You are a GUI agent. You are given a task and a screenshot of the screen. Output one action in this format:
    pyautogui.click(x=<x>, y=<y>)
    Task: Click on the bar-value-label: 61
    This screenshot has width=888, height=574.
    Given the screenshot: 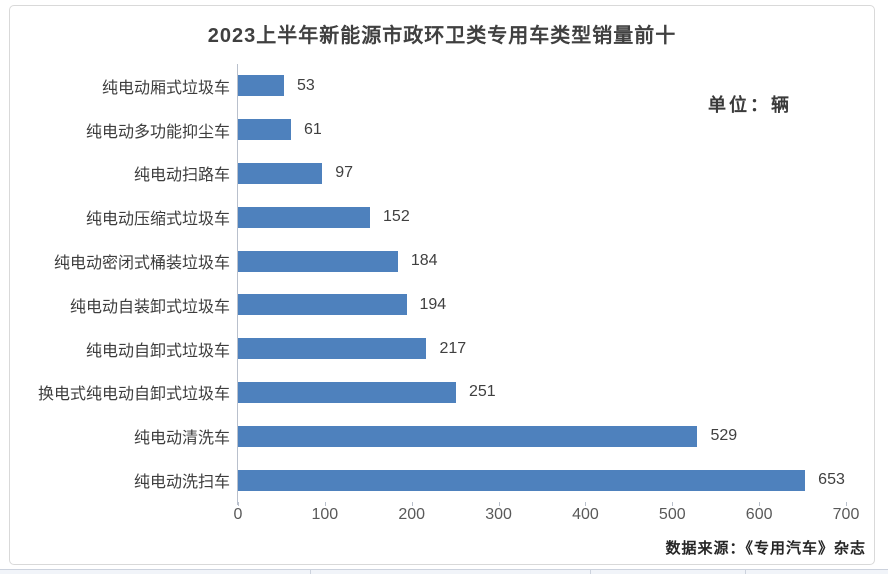 What is the action you would take?
    pyautogui.click(x=312, y=129)
    